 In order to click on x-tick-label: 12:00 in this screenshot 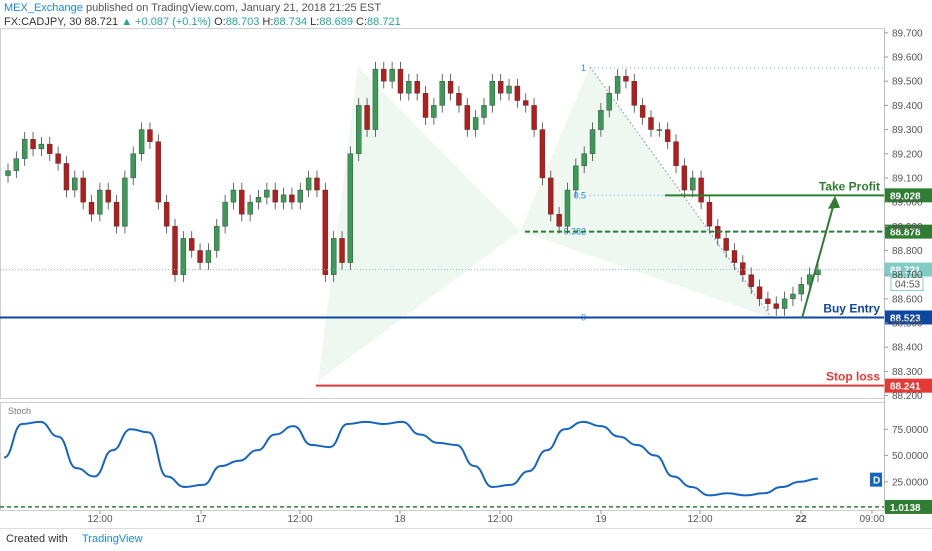, I will do `click(299, 519)`.